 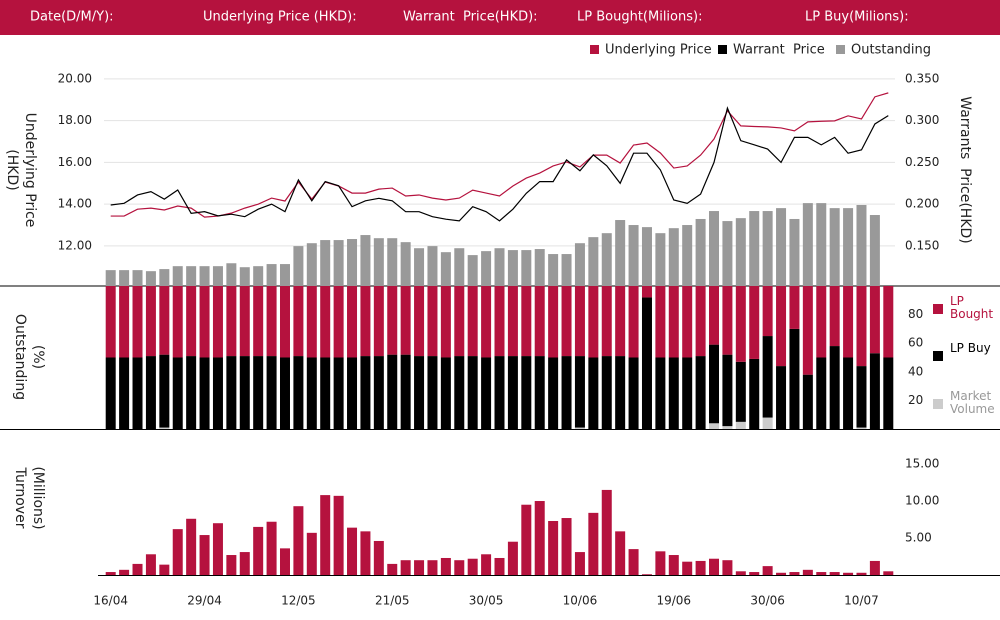 What do you see at coordinates (915, 371) in the screenshot?
I see `y-tick-label: 40` at bounding box center [915, 371].